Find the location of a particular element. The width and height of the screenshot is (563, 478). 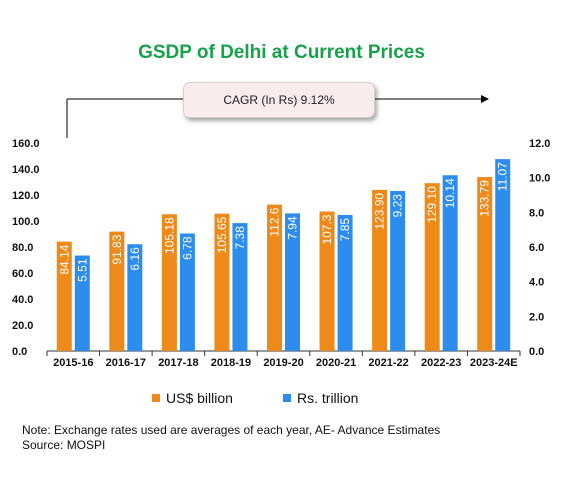

chart-title: GSDP of Delhi at Current Prices is located at coordinates (281, 52).